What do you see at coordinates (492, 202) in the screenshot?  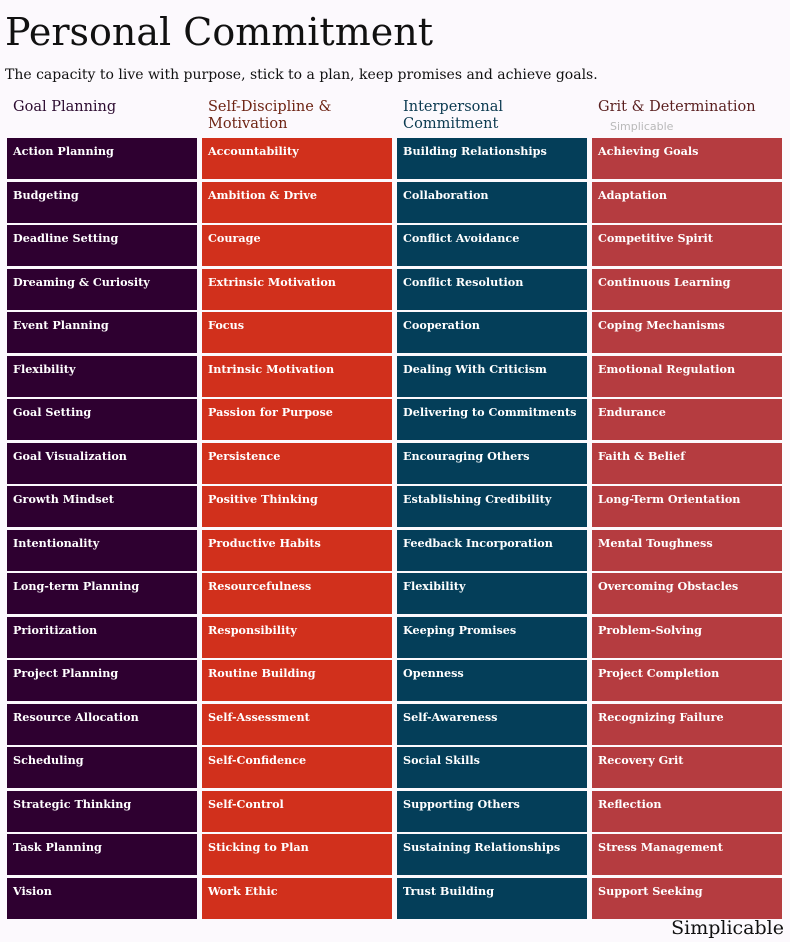 I see `cell-item: Collaboration` at bounding box center [492, 202].